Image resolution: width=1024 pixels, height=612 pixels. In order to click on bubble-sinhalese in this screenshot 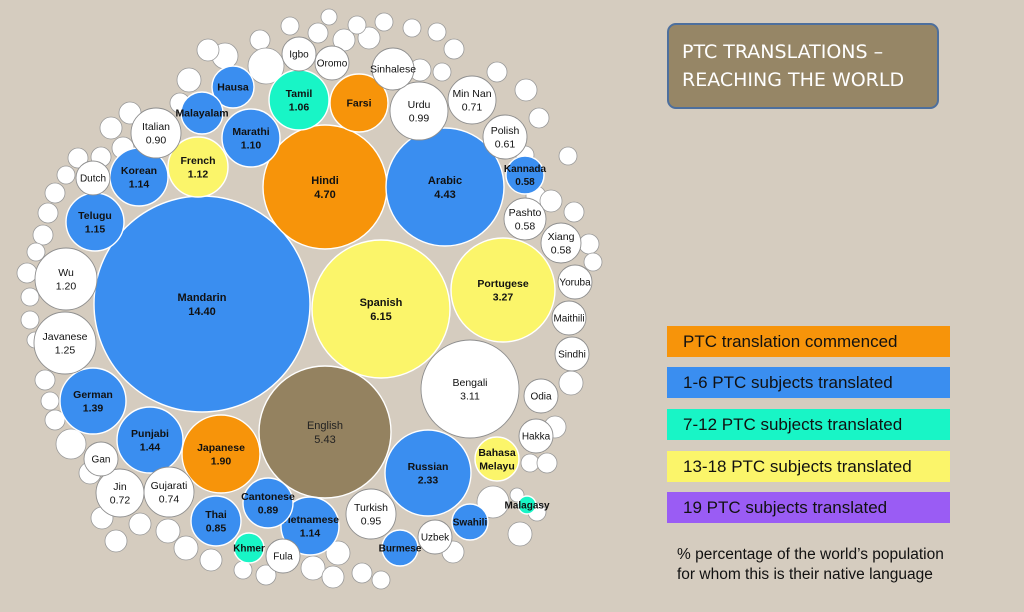, I will do `click(393, 69)`.